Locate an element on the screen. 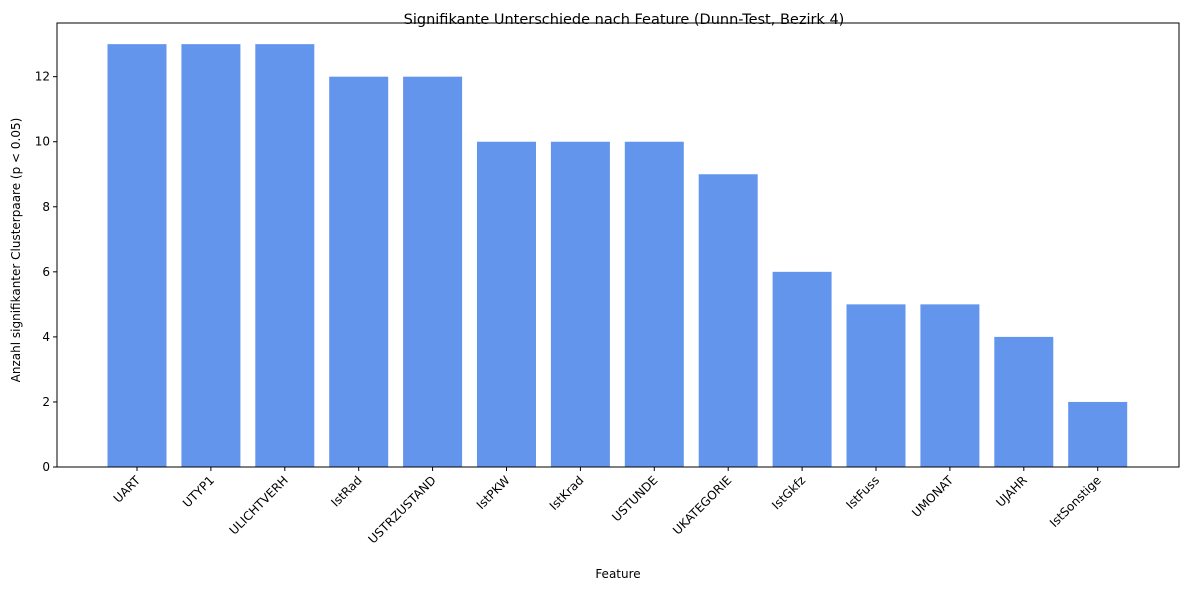 The image size is (1189, 590). y-tick-label: 4 is located at coordinates (46, 337).